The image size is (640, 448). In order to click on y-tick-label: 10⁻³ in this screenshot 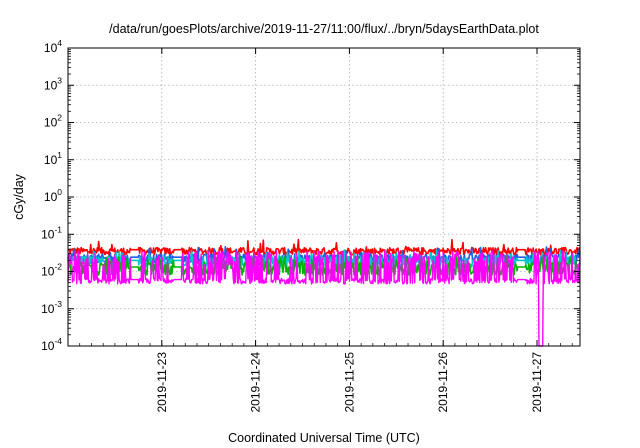, I will do `click(51, 307)`.